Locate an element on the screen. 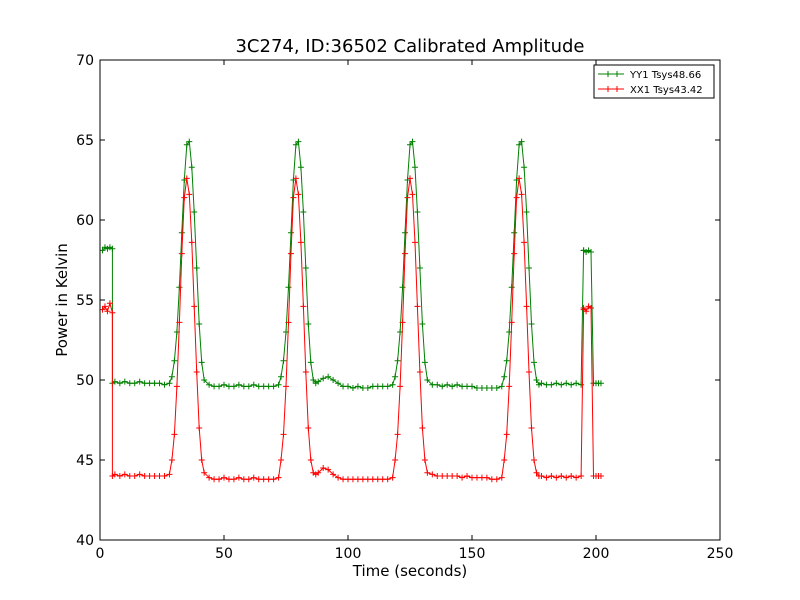 This screenshot has height=600, width=800. y-axis-label: Power in Kelvin is located at coordinates (62, 300).